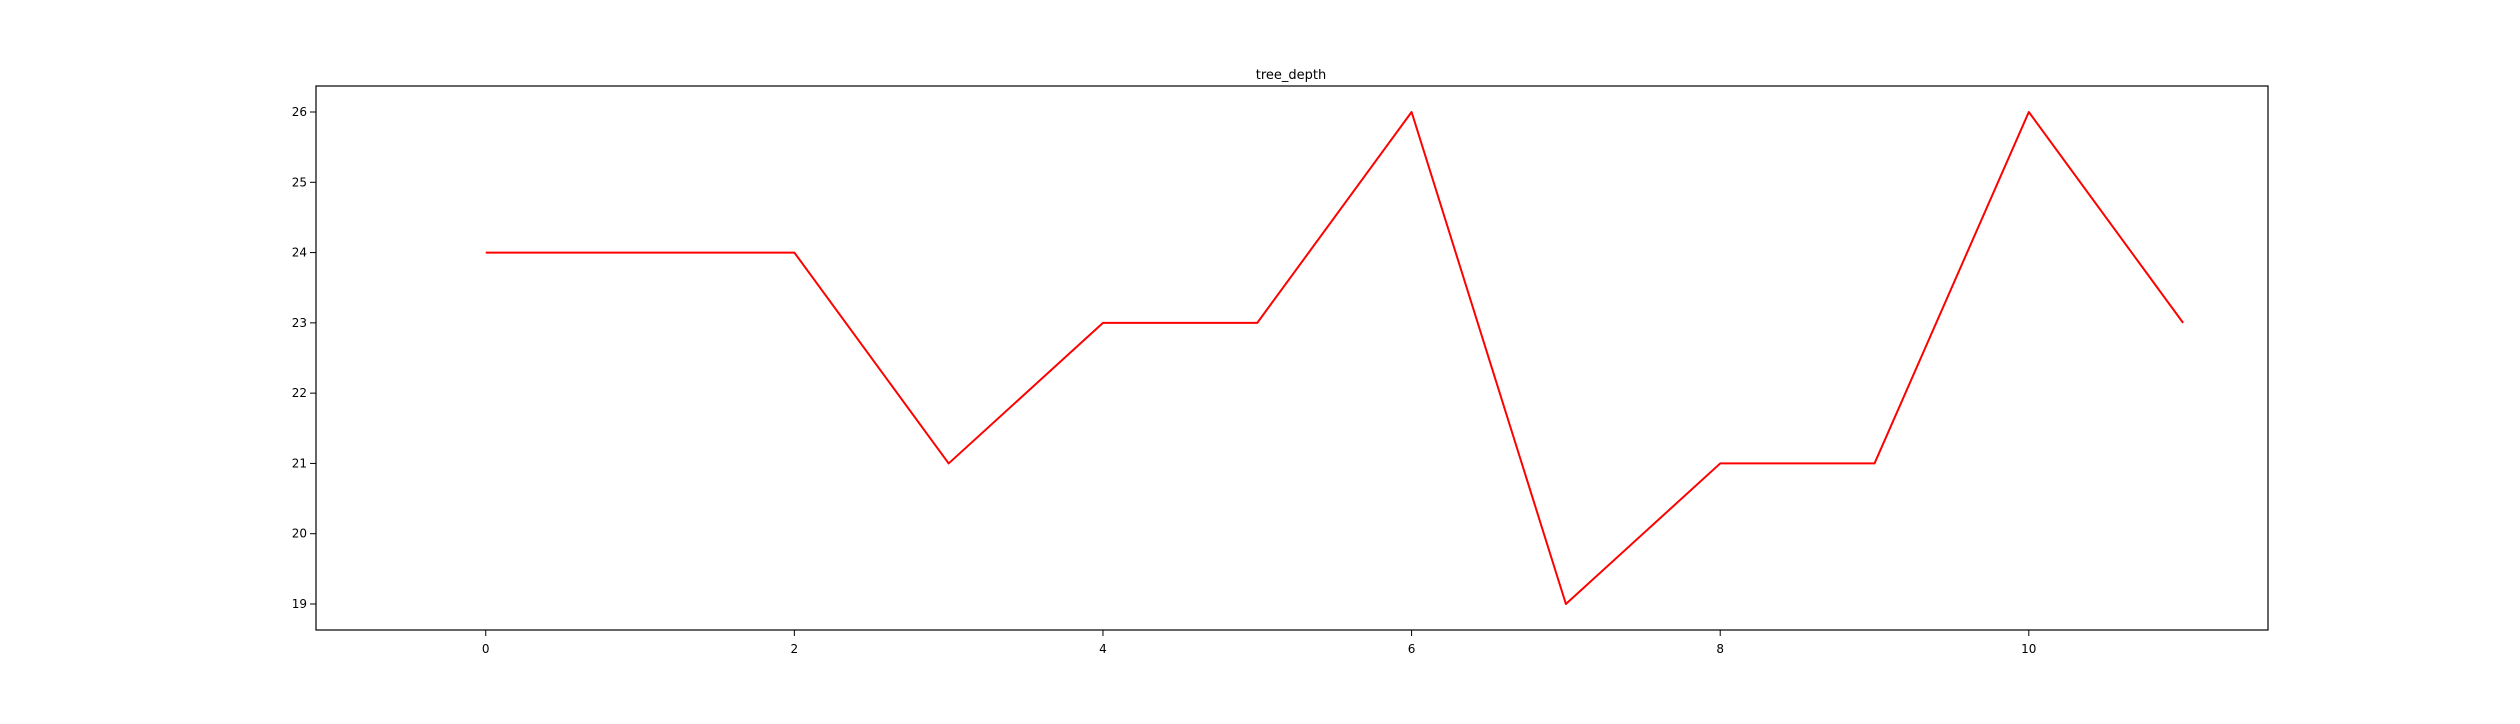 The width and height of the screenshot is (2520, 724). What do you see at coordinates (304, 358) in the screenshot?
I see `y-axis: 19 20 21 22 23 24 25 26` at bounding box center [304, 358].